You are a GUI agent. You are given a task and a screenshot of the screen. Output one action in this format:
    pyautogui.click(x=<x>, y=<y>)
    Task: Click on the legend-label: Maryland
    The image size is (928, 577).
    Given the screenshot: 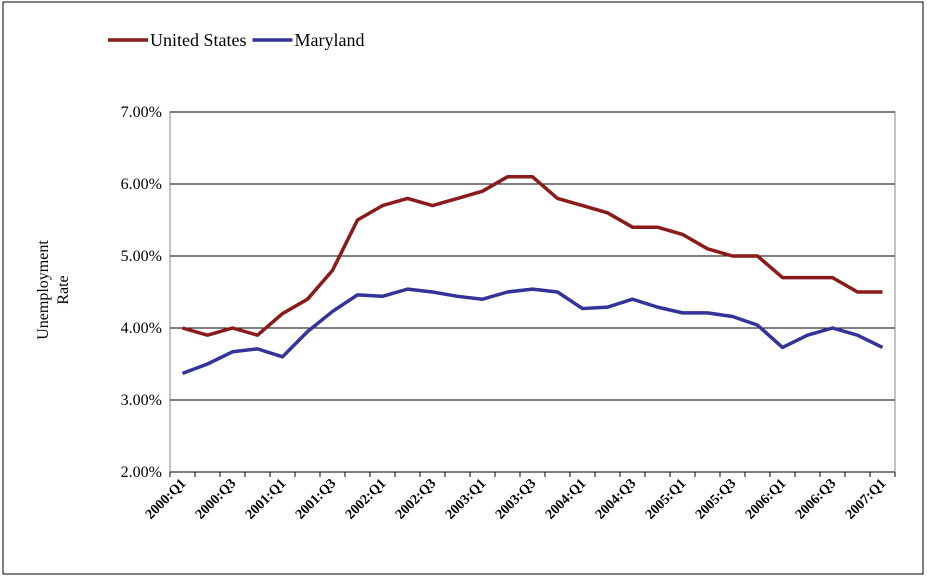 What is the action you would take?
    pyautogui.click(x=330, y=40)
    